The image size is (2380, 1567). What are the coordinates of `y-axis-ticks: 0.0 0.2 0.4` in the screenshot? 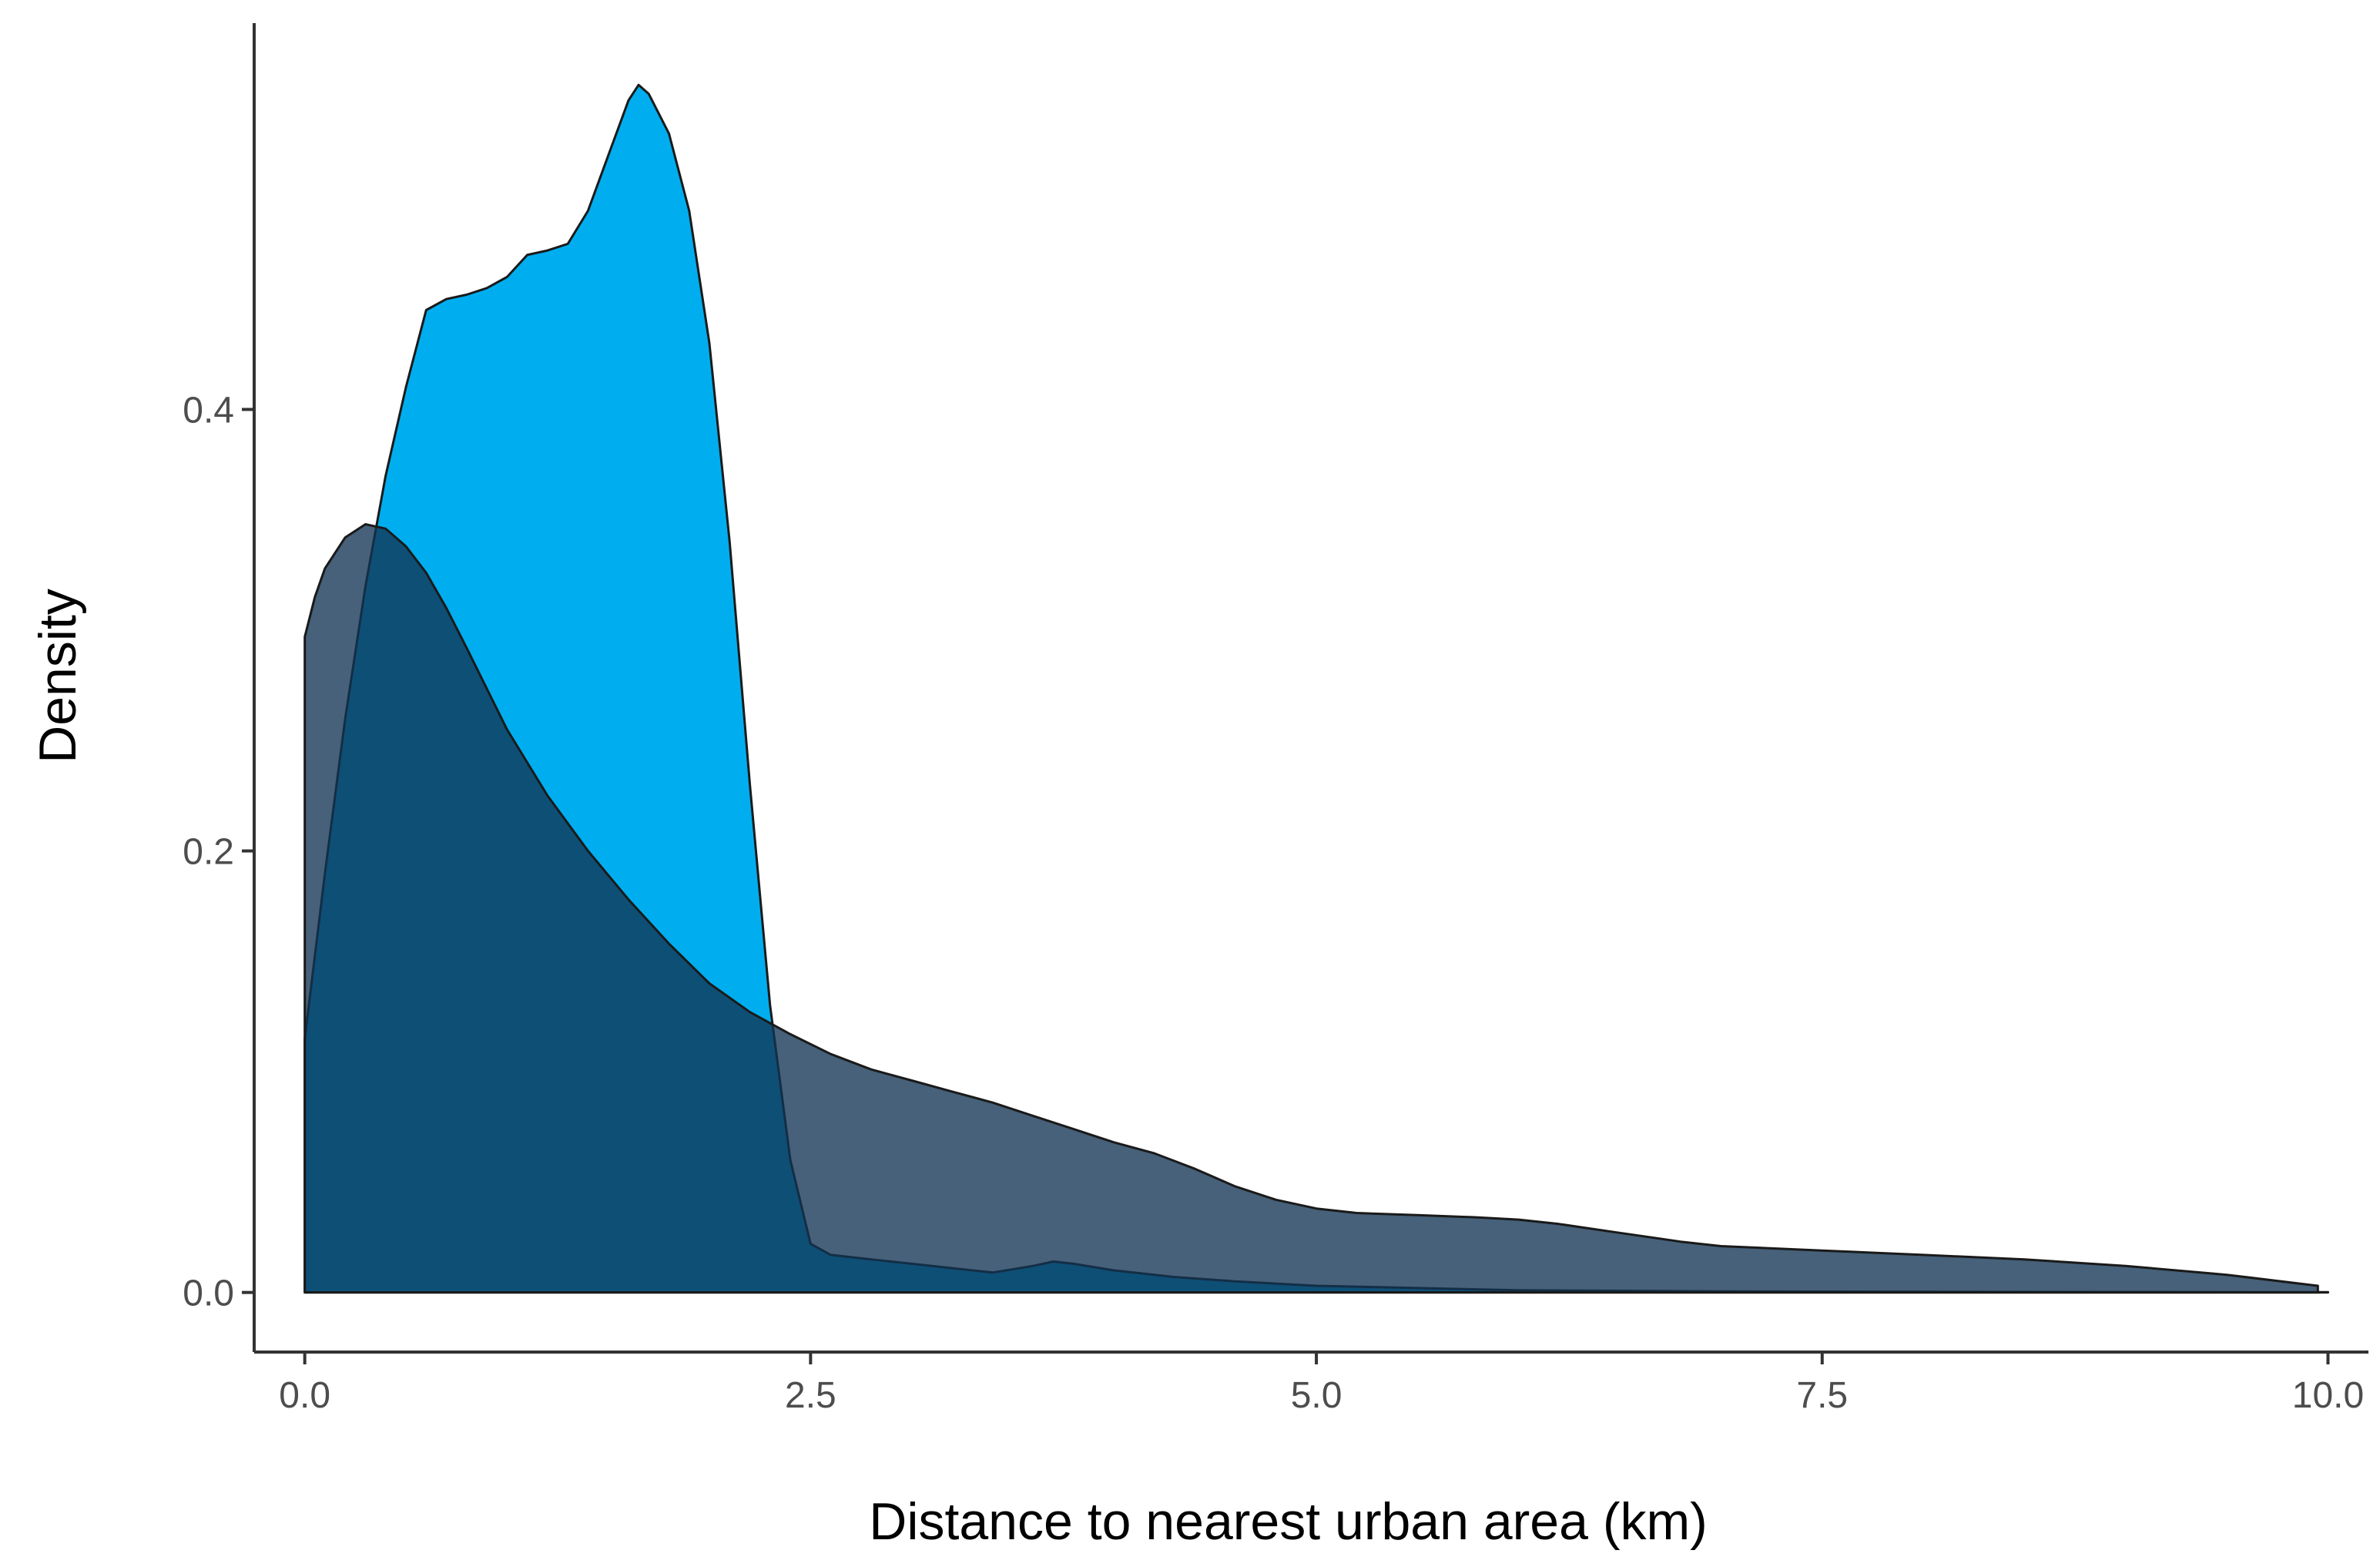 It's located at (218, 852).